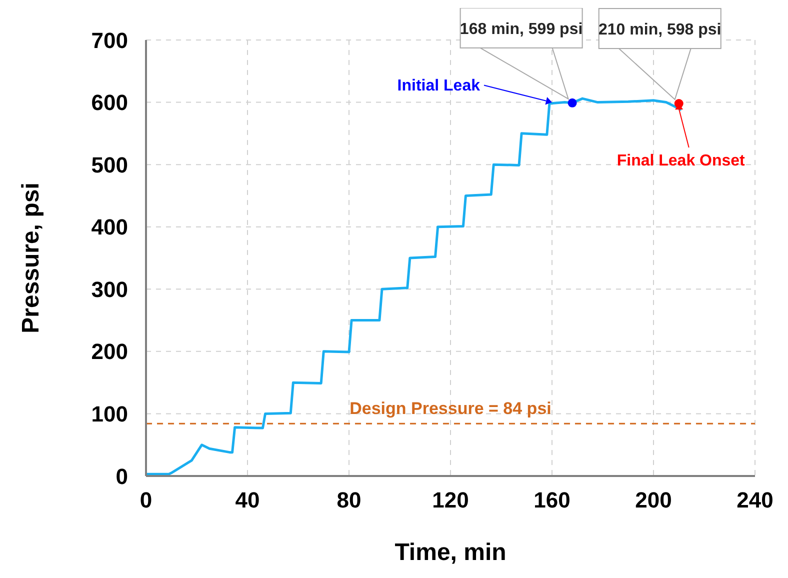 Image resolution: width=788 pixels, height=578 pixels. What do you see at coordinates (653, 500) in the screenshot?
I see `x-tick-label: 200` at bounding box center [653, 500].